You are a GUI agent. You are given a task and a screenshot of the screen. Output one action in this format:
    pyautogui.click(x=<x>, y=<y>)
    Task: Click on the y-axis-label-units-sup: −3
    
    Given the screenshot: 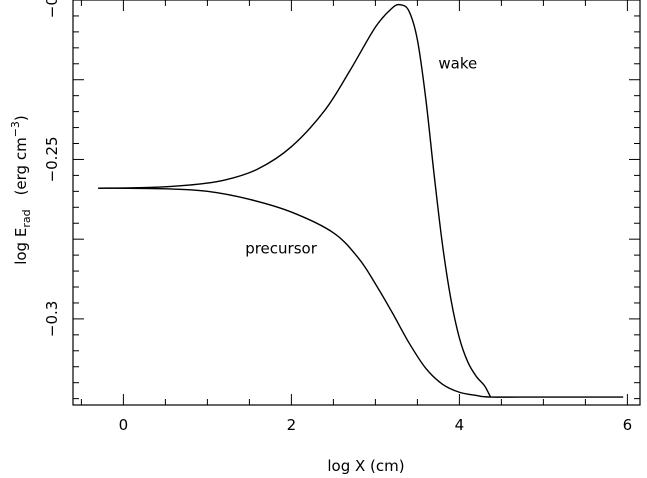 What is the action you would take?
    pyautogui.click(x=15, y=129)
    